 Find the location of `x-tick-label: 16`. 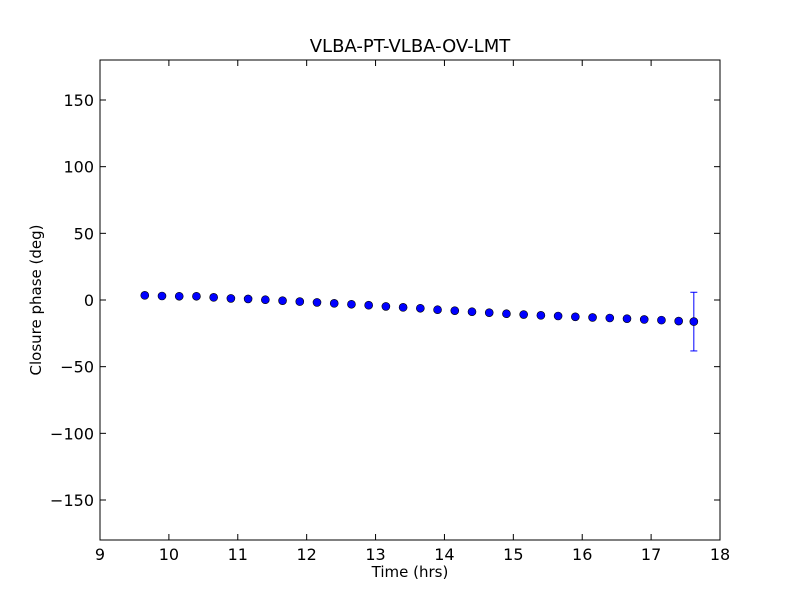

x-tick-label: 16 is located at coordinates (582, 554).